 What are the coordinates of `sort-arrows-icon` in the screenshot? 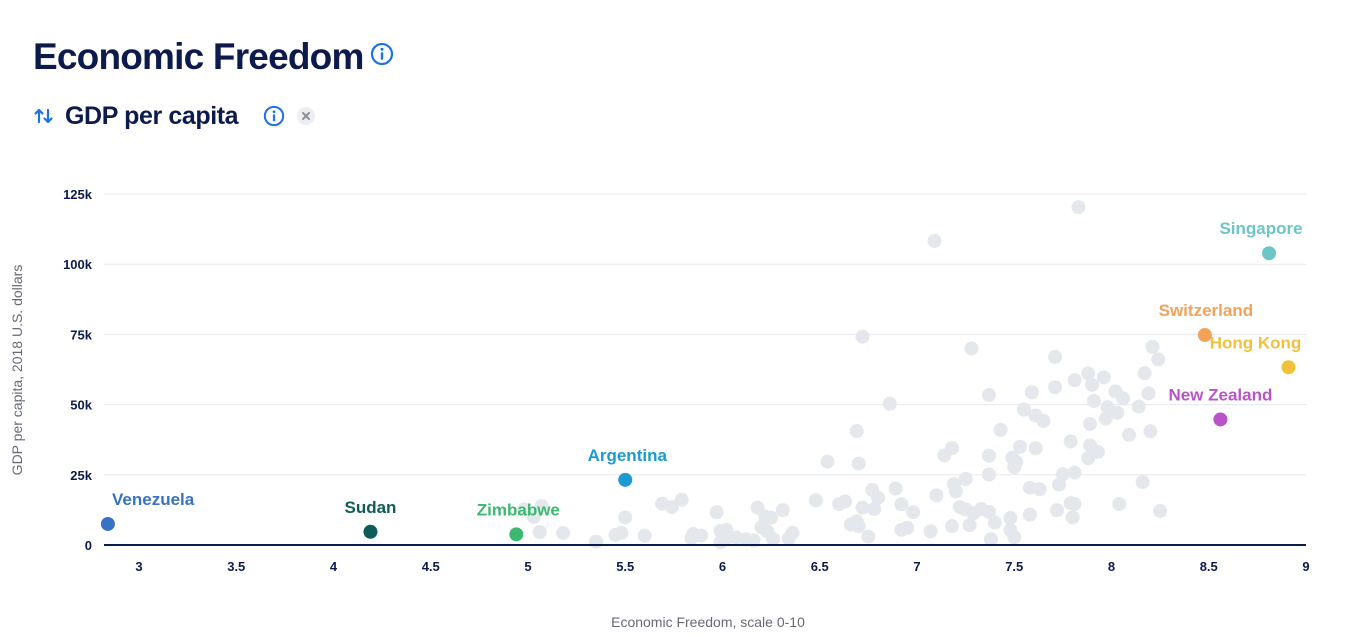 It's located at (44, 116).